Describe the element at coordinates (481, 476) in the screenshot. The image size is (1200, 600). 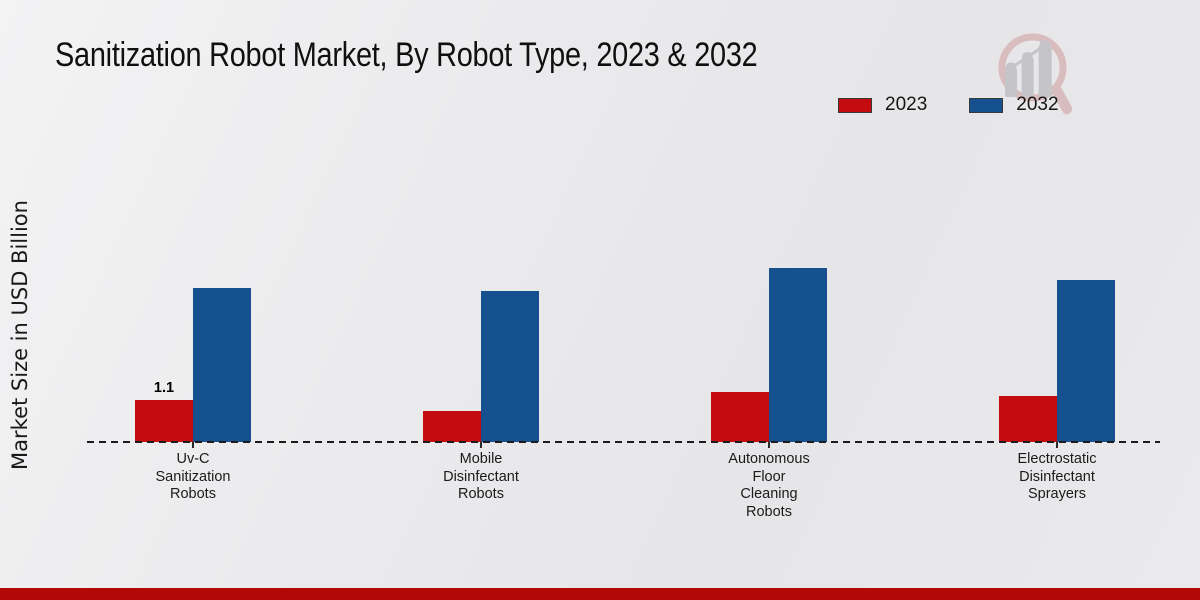
I see `x-axis-category-label: Mobile Disinfectant Robots` at that location.